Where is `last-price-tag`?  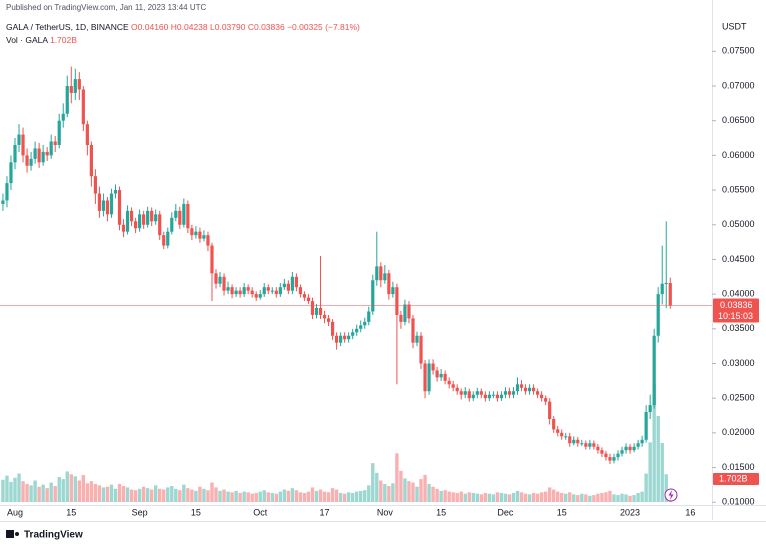
last-price-tag is located at coordinates (736, 310).